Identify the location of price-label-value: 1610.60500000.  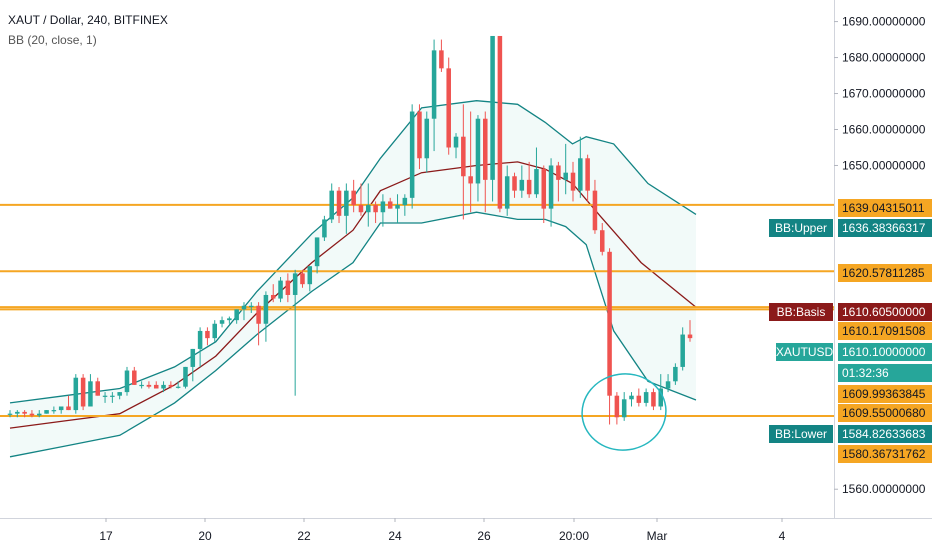
(884, 312).